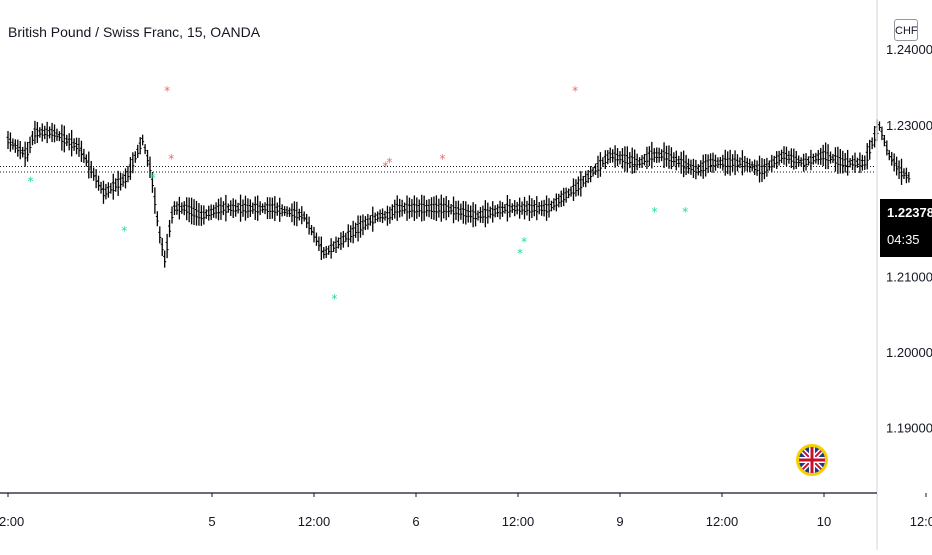  I want to click on currency-switch-button: CHF, so click(906, 30).